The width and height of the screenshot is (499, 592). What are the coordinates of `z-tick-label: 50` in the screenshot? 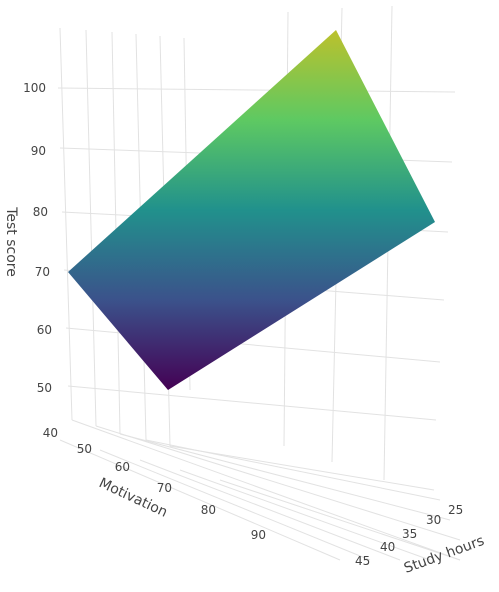 It's located at (44, 388).